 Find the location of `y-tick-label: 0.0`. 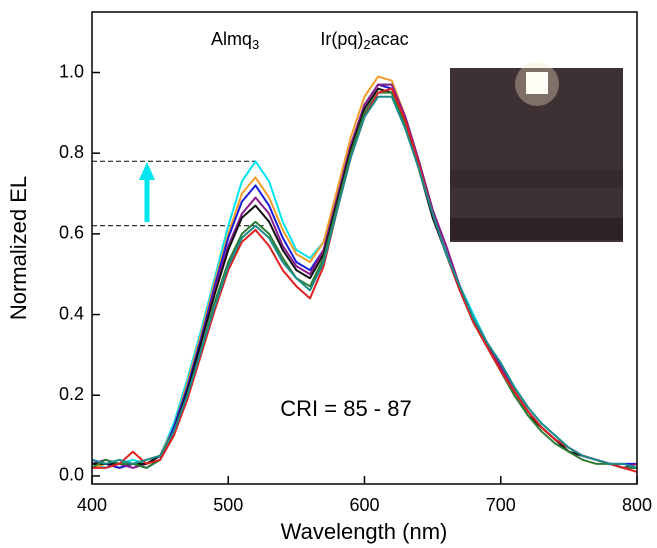

y-tick-label: 0.0 is located at coordinates (71, 475).